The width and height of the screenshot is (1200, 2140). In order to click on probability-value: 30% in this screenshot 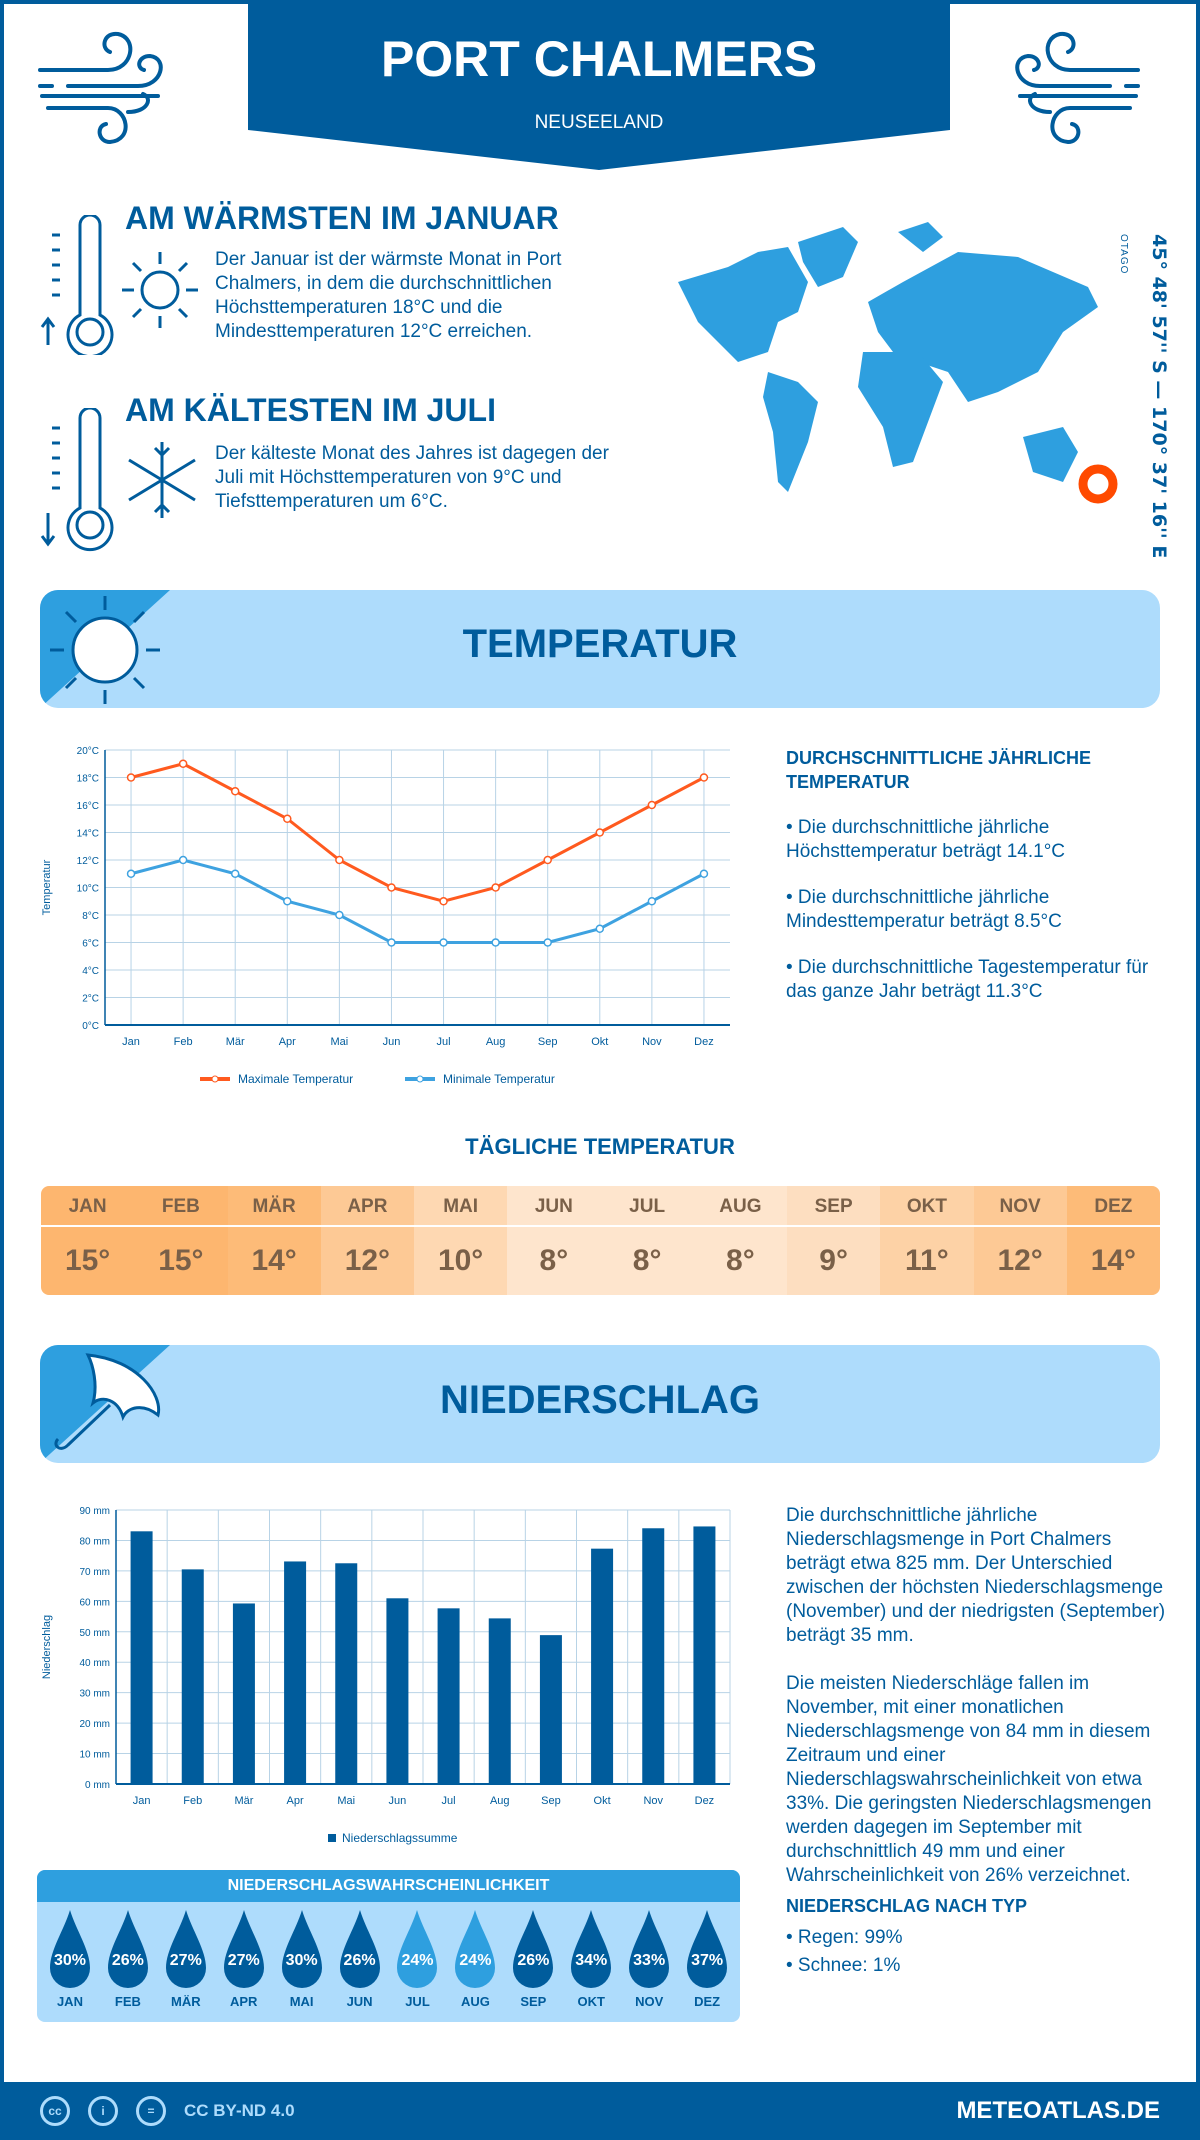, I will do `click(69, 1960)`.